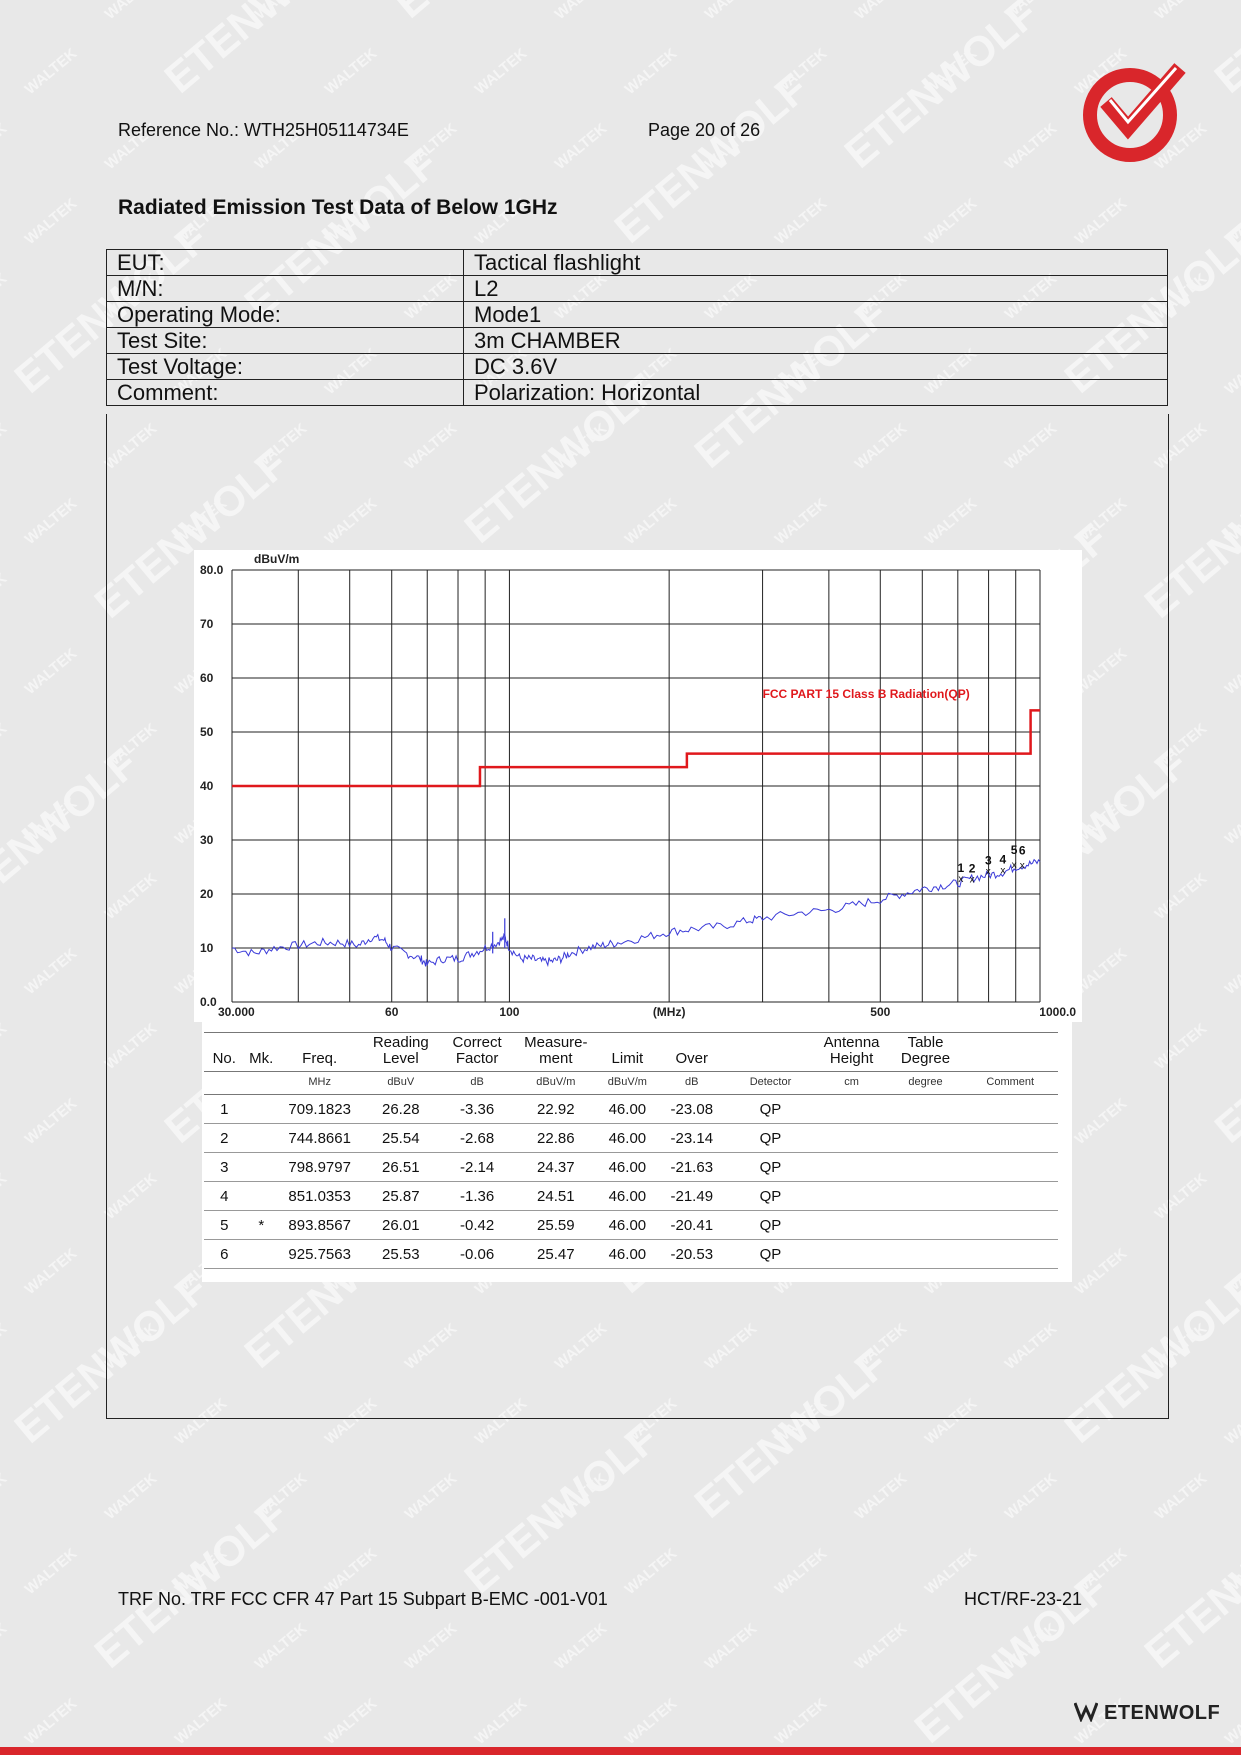 The width and height of the screenshot is (1241, 1755). Describe the element at coordinates (224, 1196) in the screenshot. I see `table-cell: 4` at that location.